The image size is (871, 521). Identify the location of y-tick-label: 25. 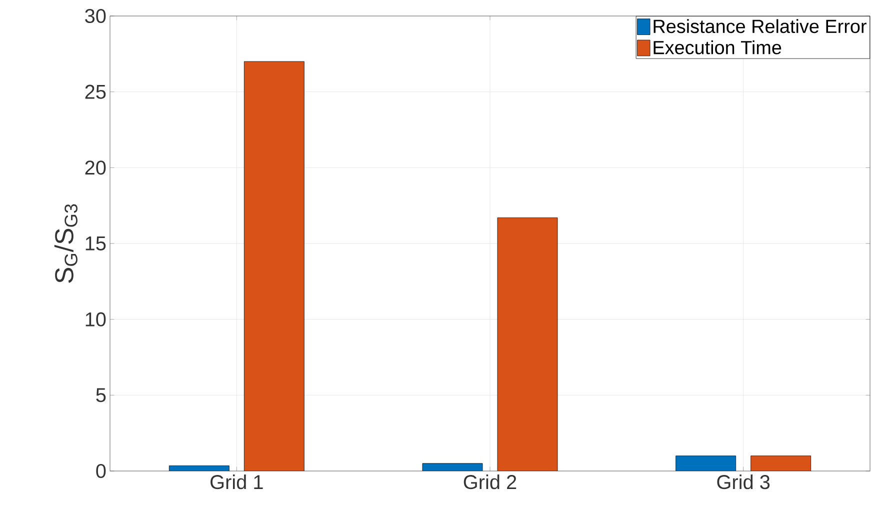
(95, 91).